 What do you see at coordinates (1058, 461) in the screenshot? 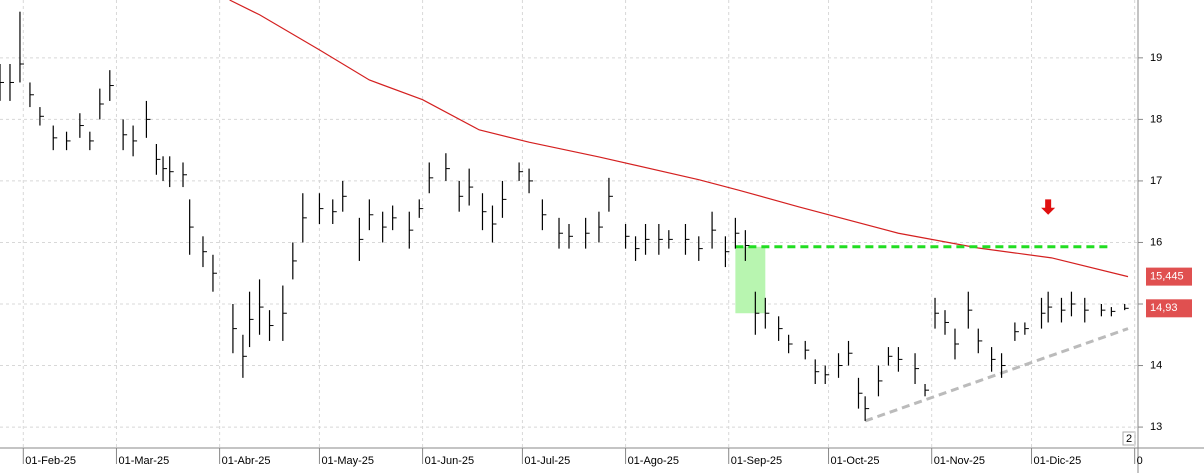
I see `x-tick-label: 01-Dic-25` at bounding box center [1058, 461].